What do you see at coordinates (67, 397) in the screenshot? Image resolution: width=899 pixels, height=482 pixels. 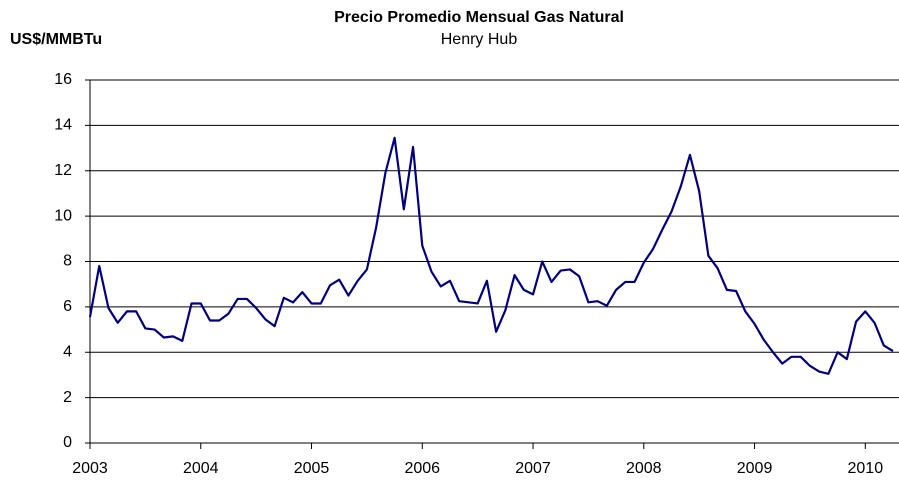 I see `y-tick-label: 2` at bounding box center [67, 397].